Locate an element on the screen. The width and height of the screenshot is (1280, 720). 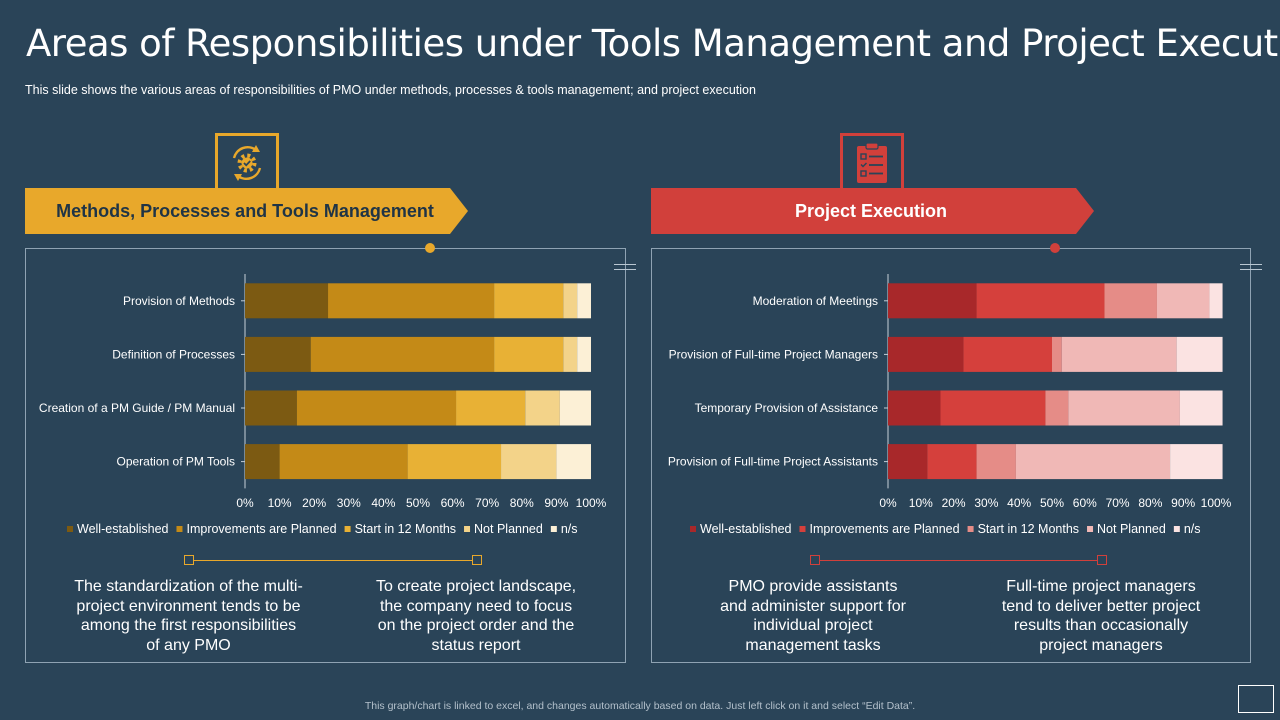
left-frame-marker is located at coordinates (625, 267).